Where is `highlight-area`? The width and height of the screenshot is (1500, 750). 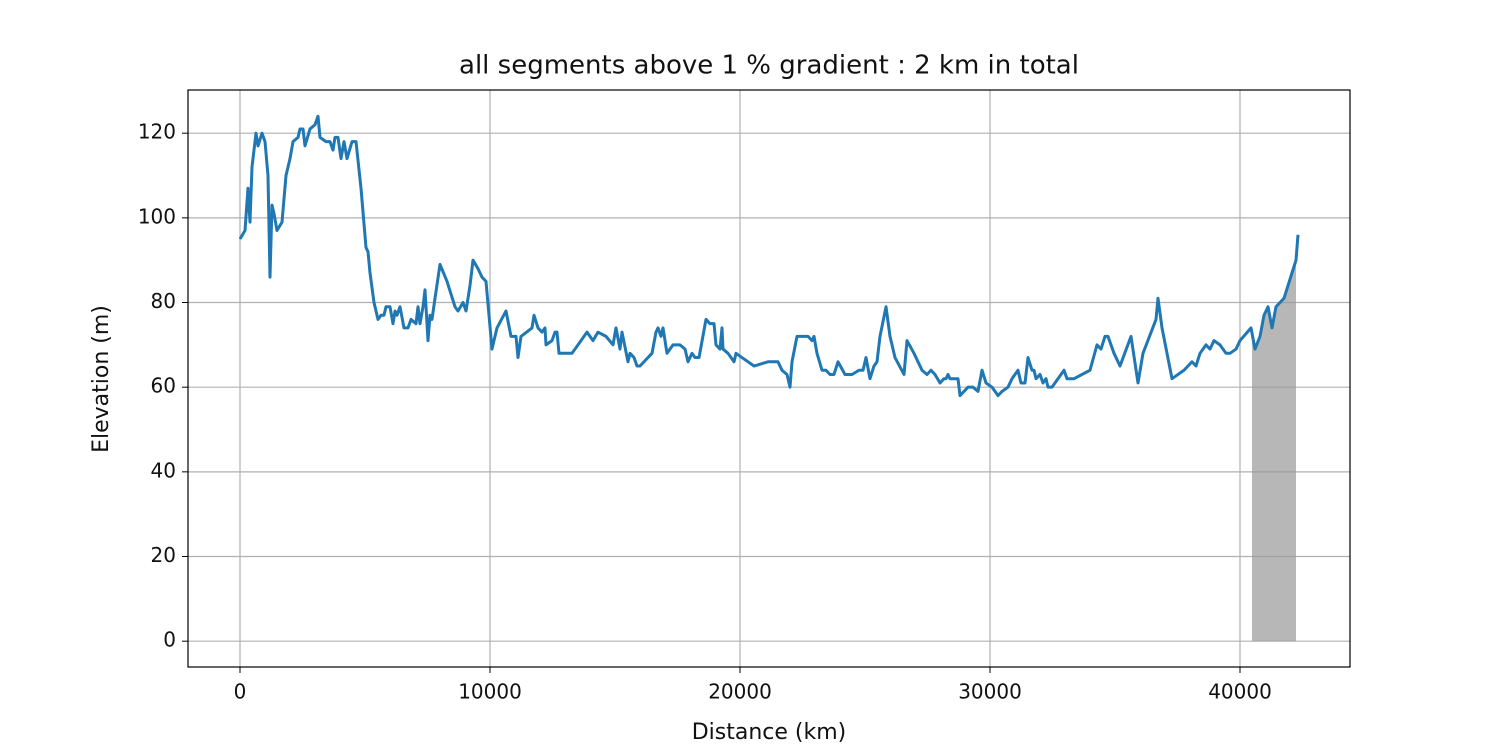
highlight-area is located at coordinates (1274, 451).